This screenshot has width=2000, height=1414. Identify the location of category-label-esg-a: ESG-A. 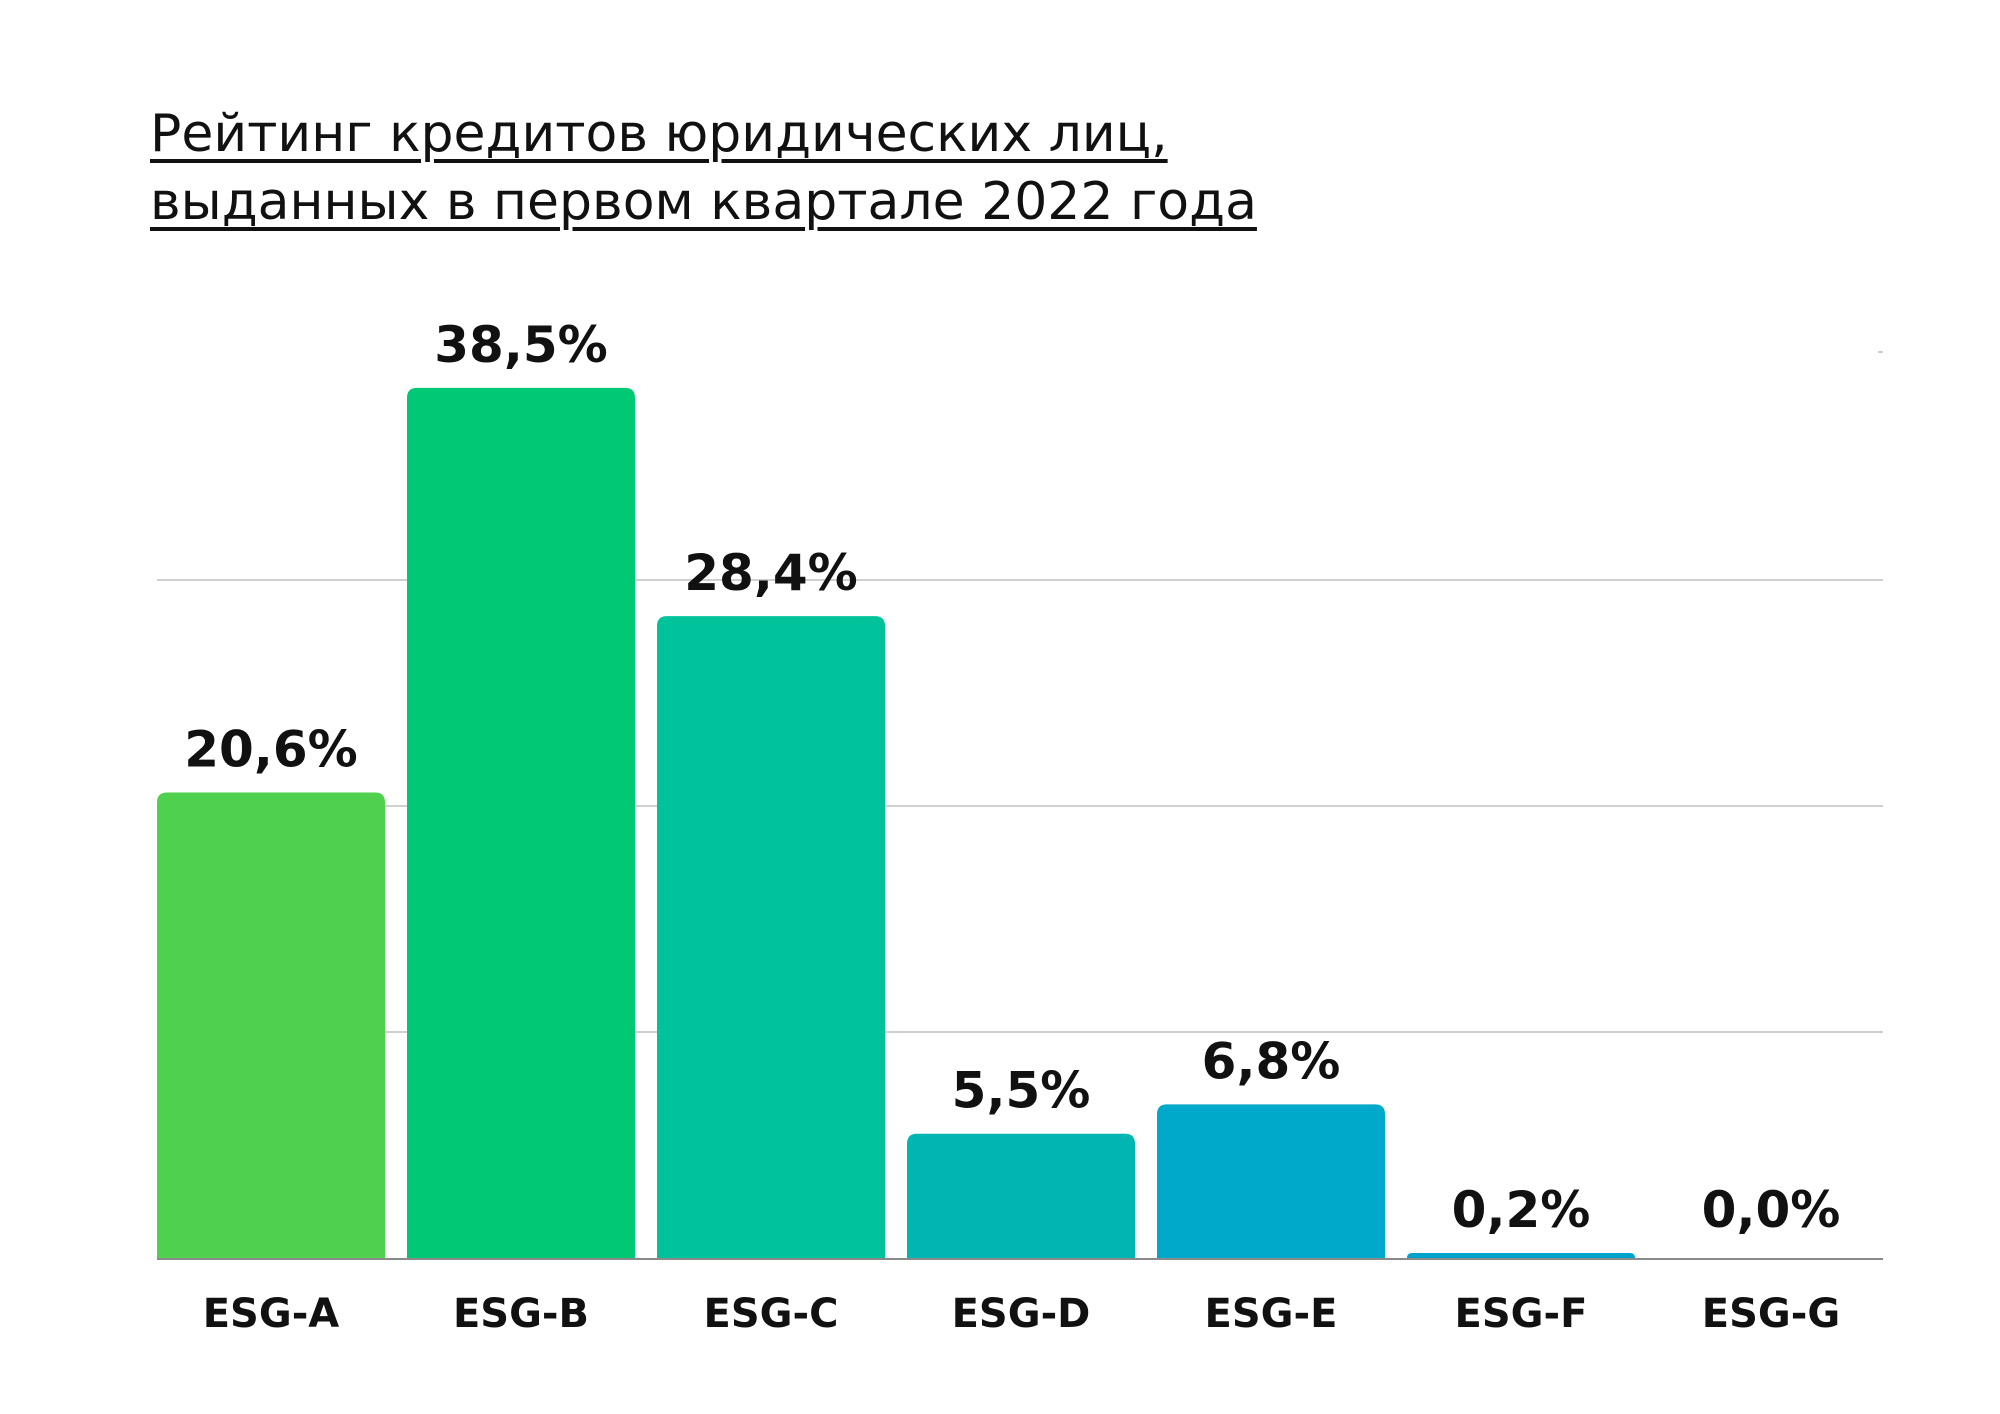
(271, 1314).